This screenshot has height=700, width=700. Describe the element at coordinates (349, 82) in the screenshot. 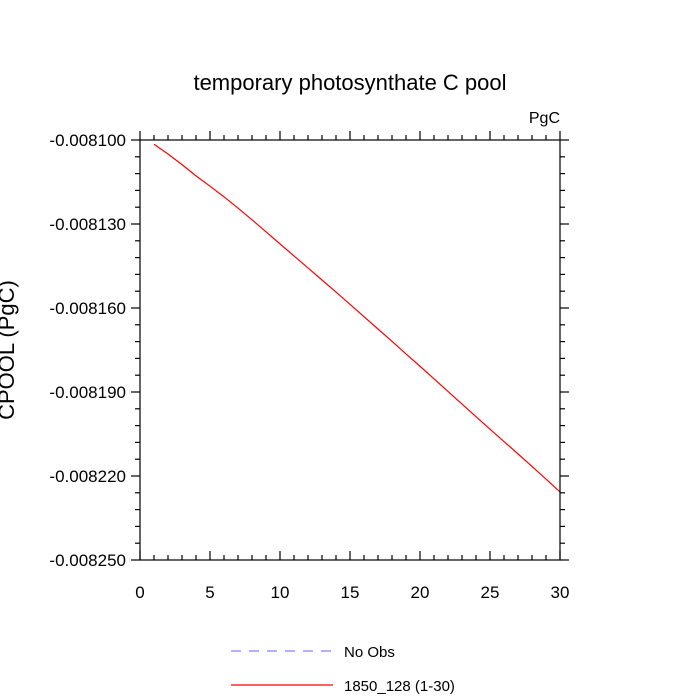

I see `chart-title: temporary photosynthate C pool` at that location.